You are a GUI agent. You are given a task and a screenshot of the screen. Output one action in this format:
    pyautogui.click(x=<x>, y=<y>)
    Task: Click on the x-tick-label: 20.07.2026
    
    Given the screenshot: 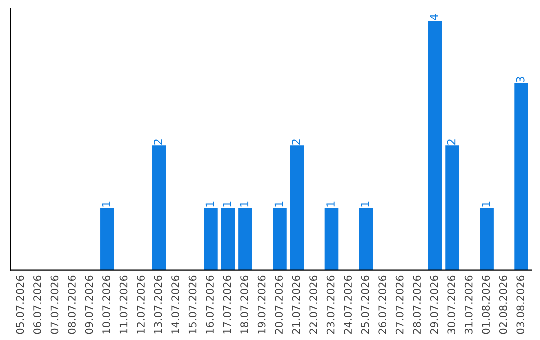 What is the action you would take?
    pyautogui.click(x=279, y=305)
    